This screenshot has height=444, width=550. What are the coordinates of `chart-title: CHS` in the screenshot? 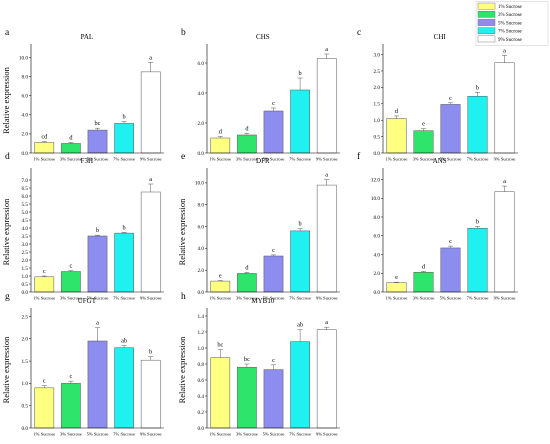 It's located at (263, 37).